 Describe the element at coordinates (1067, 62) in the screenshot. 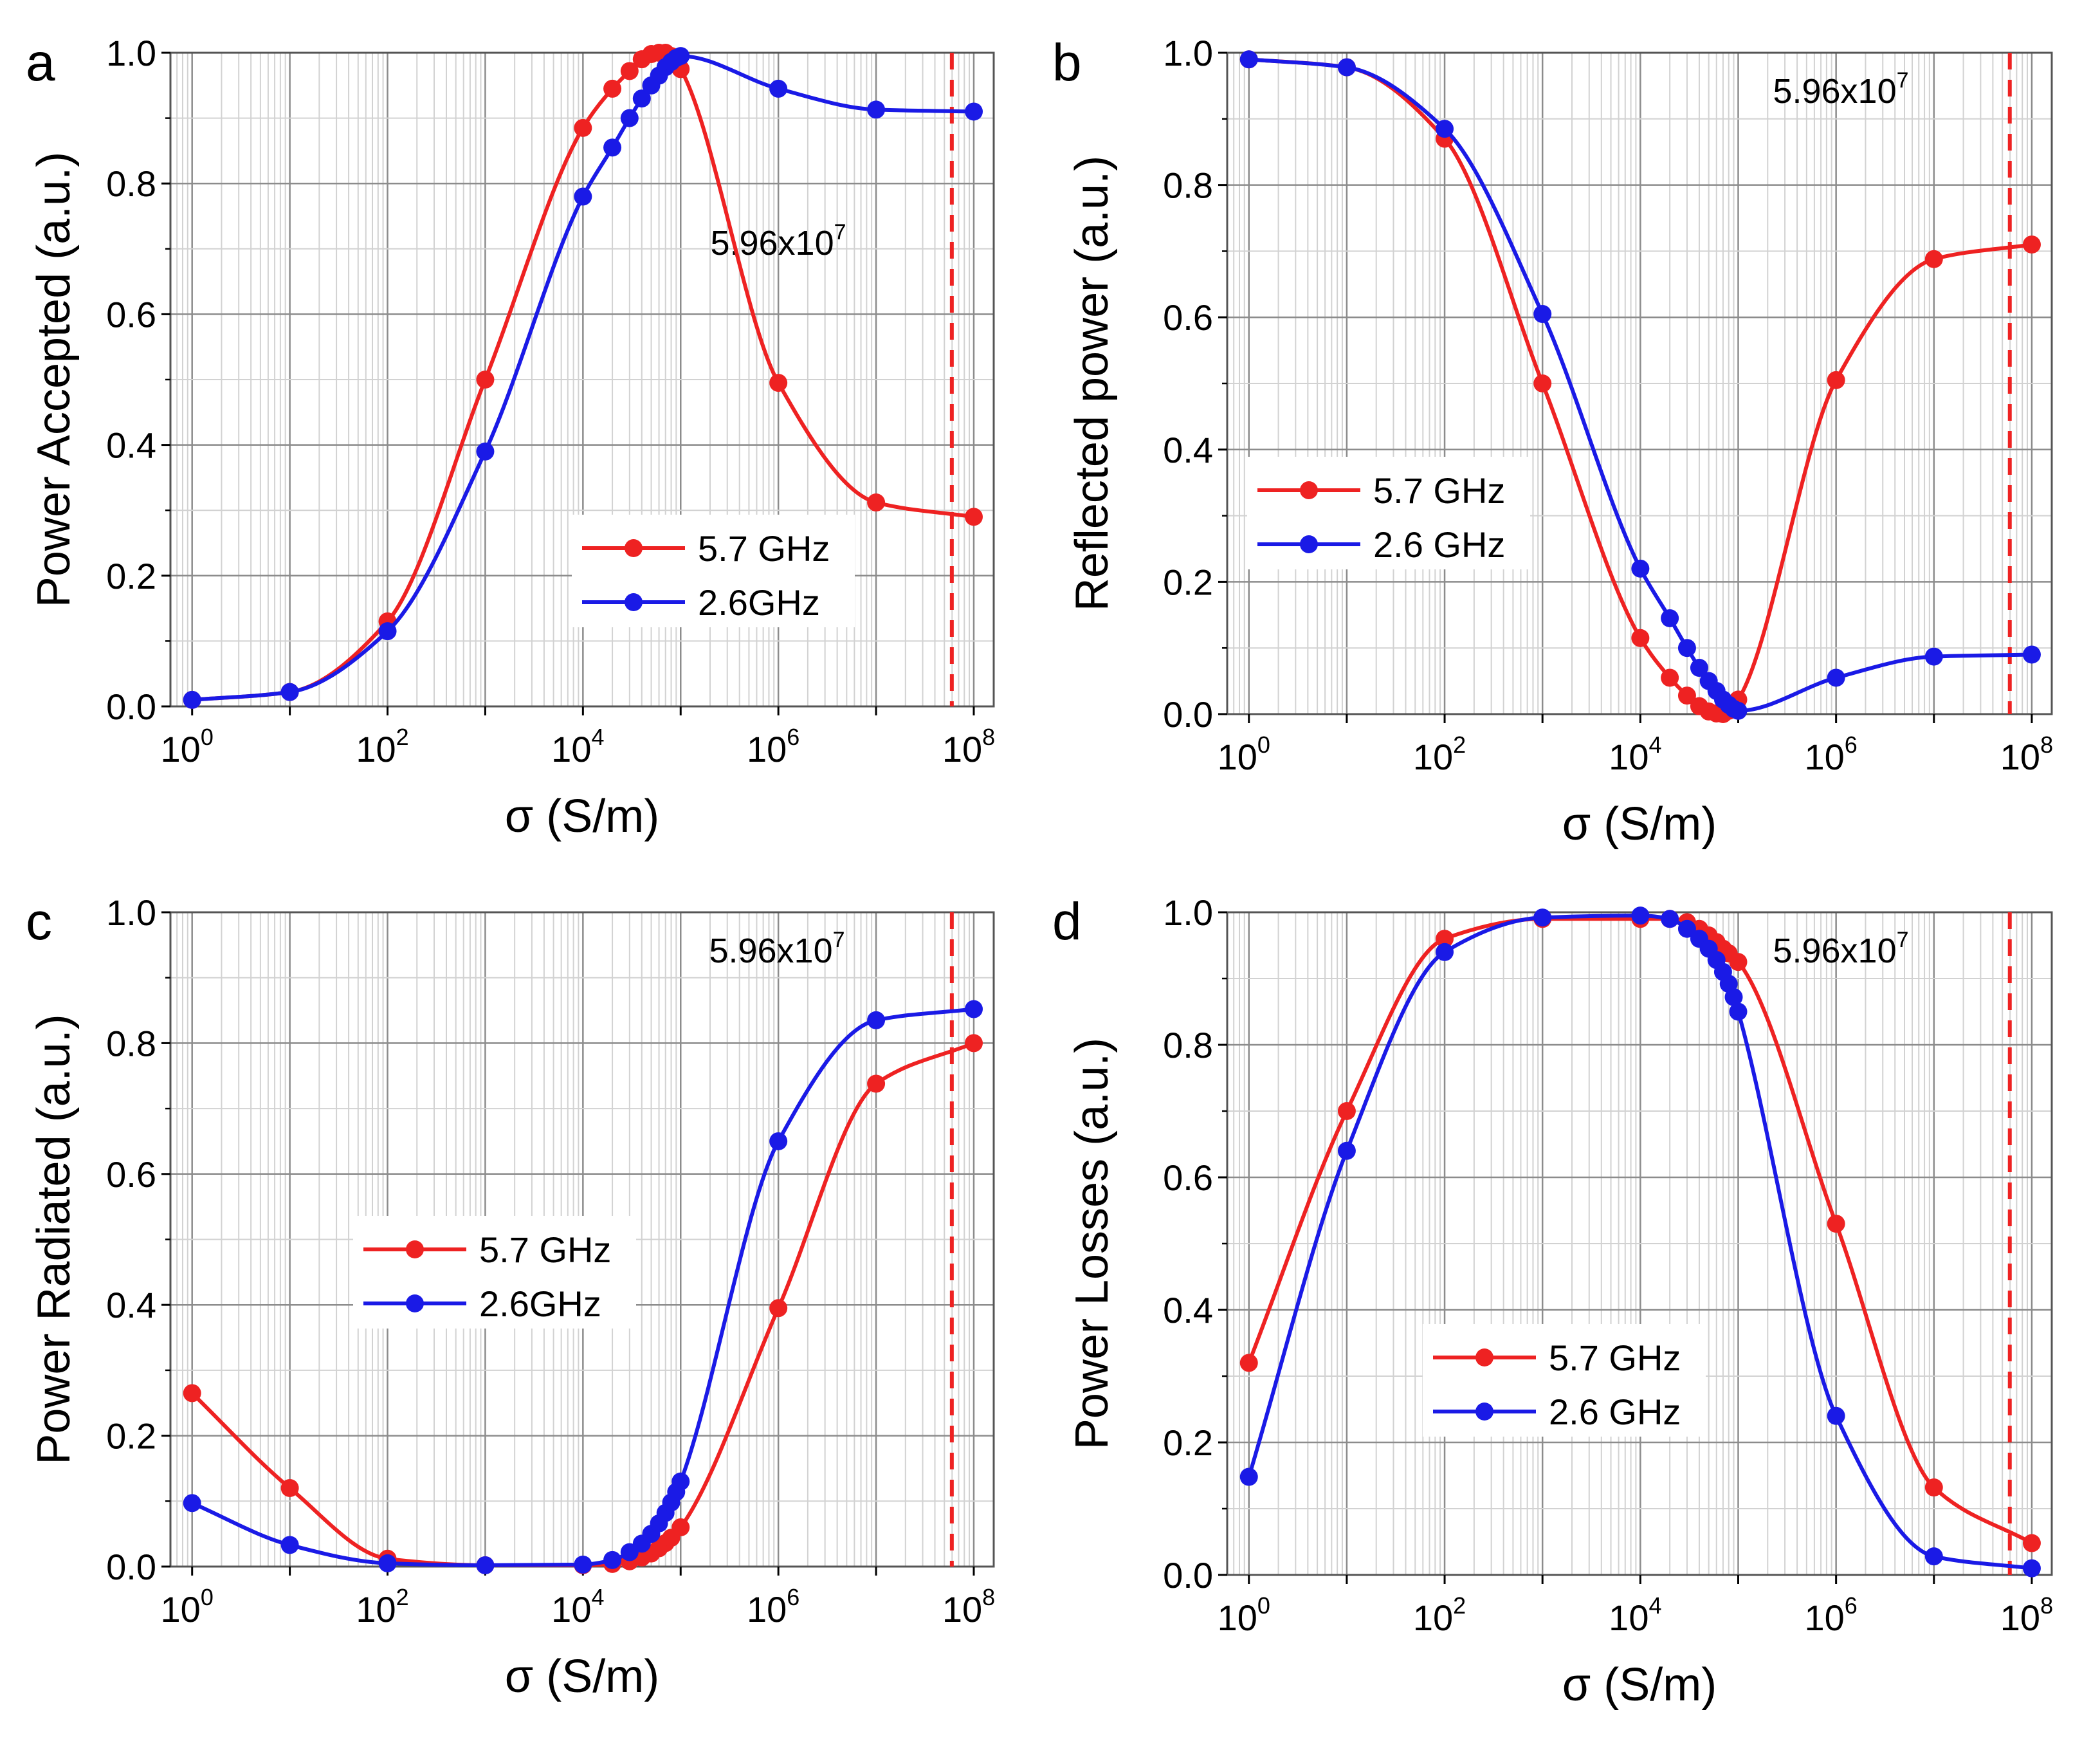

I see `panel-letter: b` at that location.